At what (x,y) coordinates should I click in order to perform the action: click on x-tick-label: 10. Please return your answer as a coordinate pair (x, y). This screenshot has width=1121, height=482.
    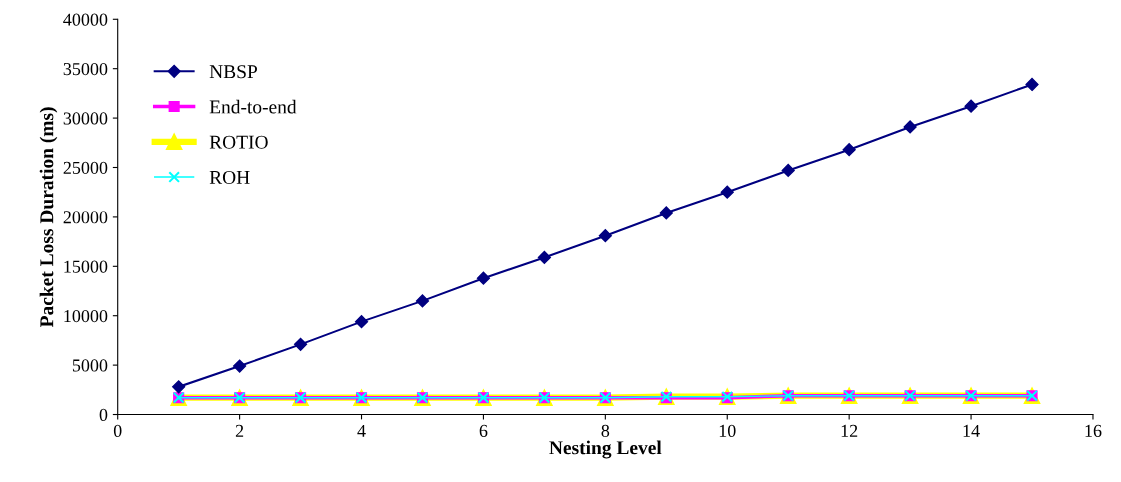
    Looking at the image, I should click on (727, 430).